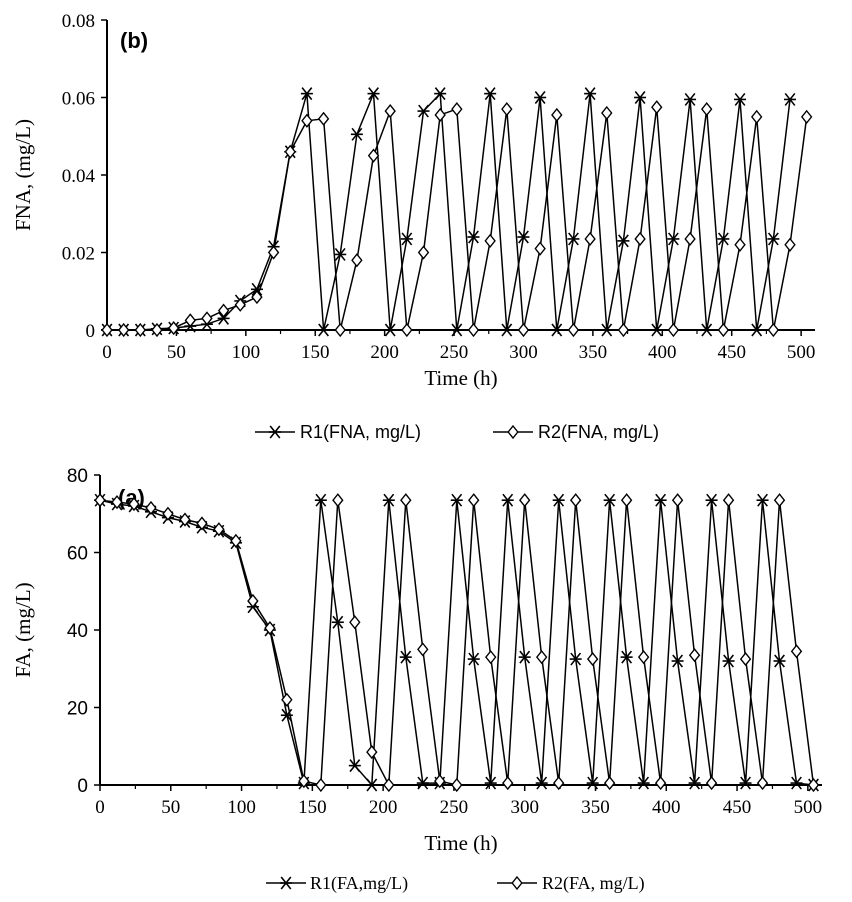 Image resolution: width=852 pixels, height=902 pixels. I want to click on y-tick-label: 0.02, so click(78, 254).